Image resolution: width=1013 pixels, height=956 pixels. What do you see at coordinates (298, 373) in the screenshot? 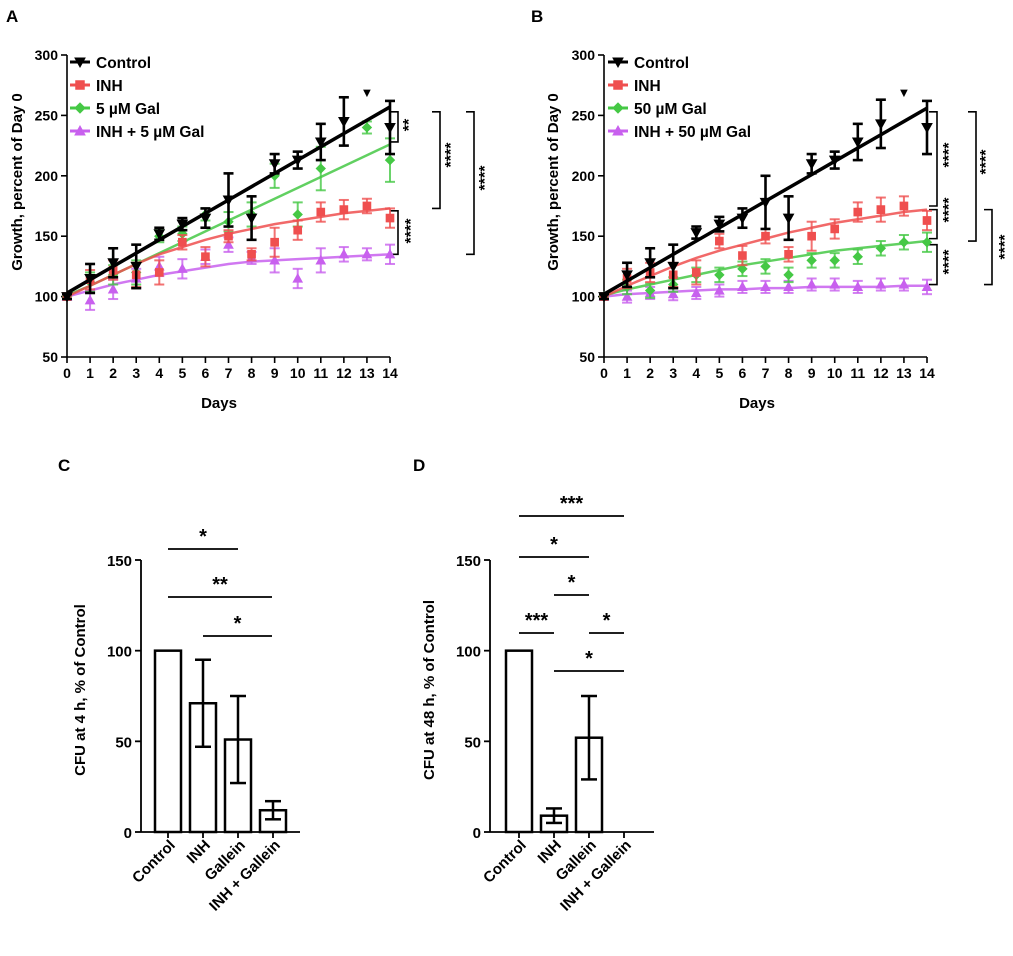
I see `x-tick-label: 10` at bounding box center [298, 373].